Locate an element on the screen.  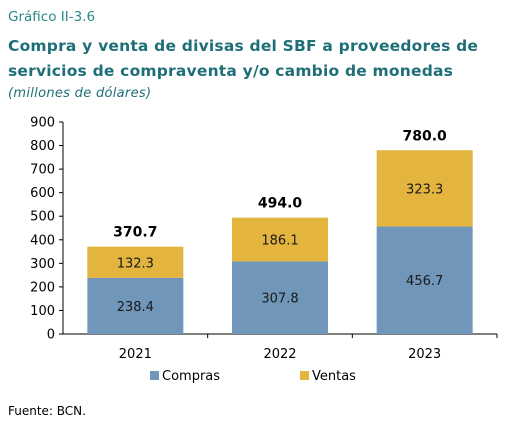
y-tick-label: 0 is located at coordinates (51, 335).